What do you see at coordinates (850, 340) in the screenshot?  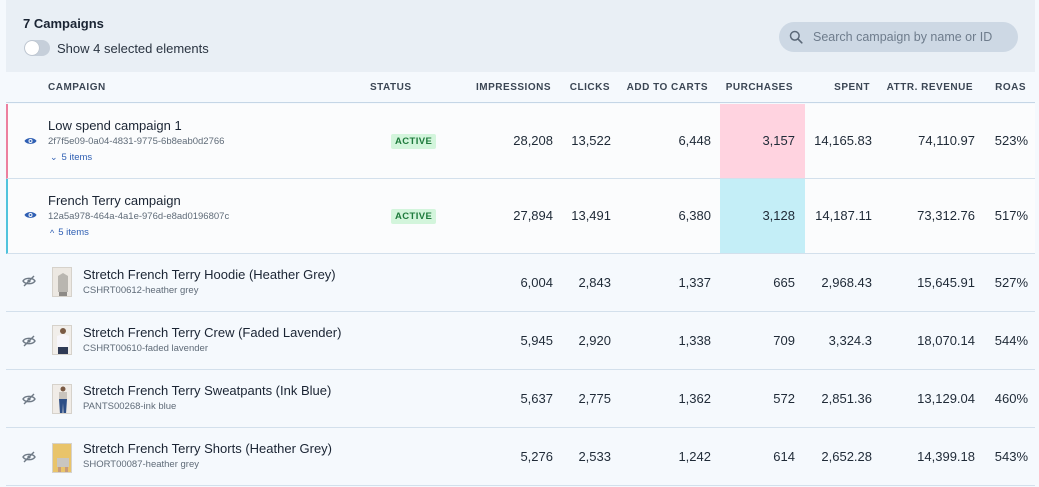 I see `spent-value: 3,324.3` at bounding box center [850, 340].